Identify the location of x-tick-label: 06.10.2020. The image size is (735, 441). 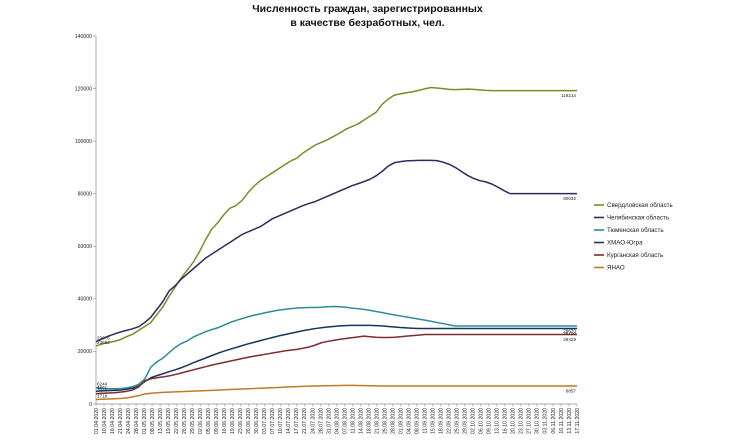
(482, 421).